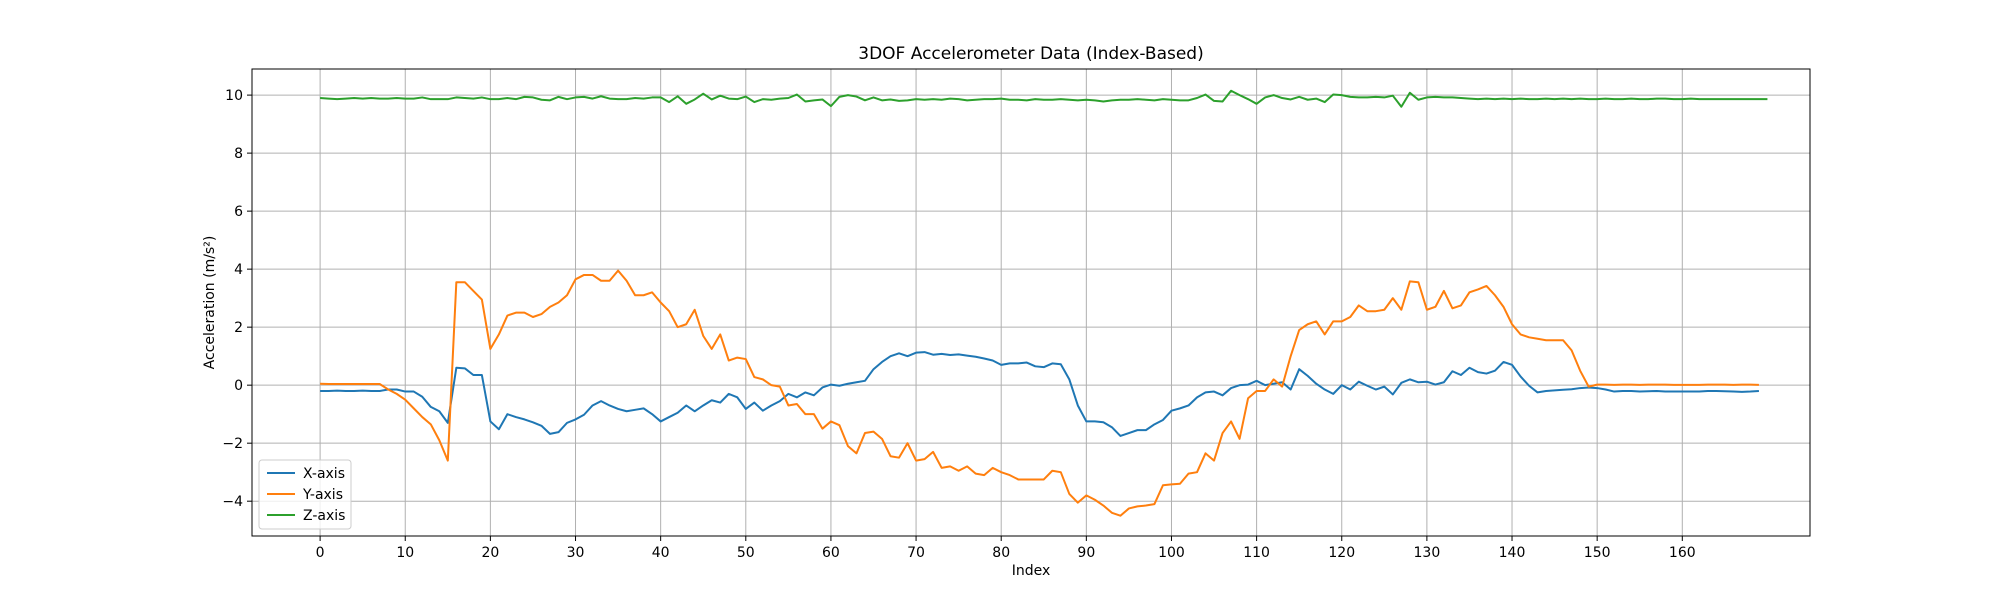 The width and height of the screenshot is (2000, 600). I want to click on legend-box, so click(305, 494).